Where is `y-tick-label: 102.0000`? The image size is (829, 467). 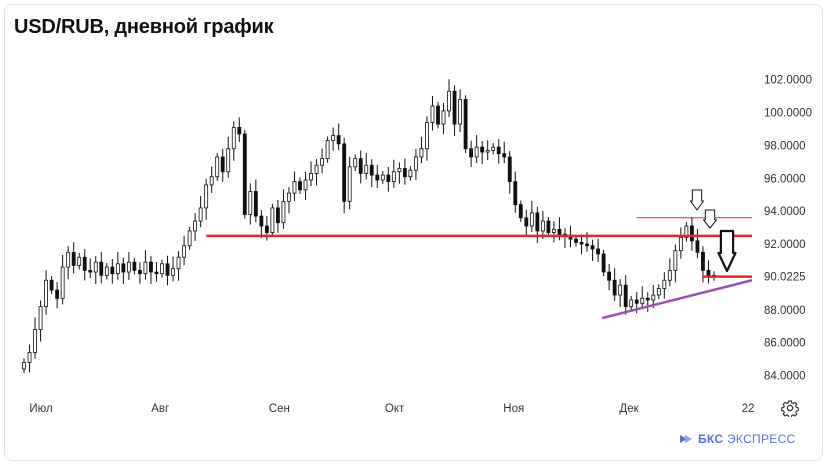
y-tick-label: 102.0000 is located at coordinates (788, 81).